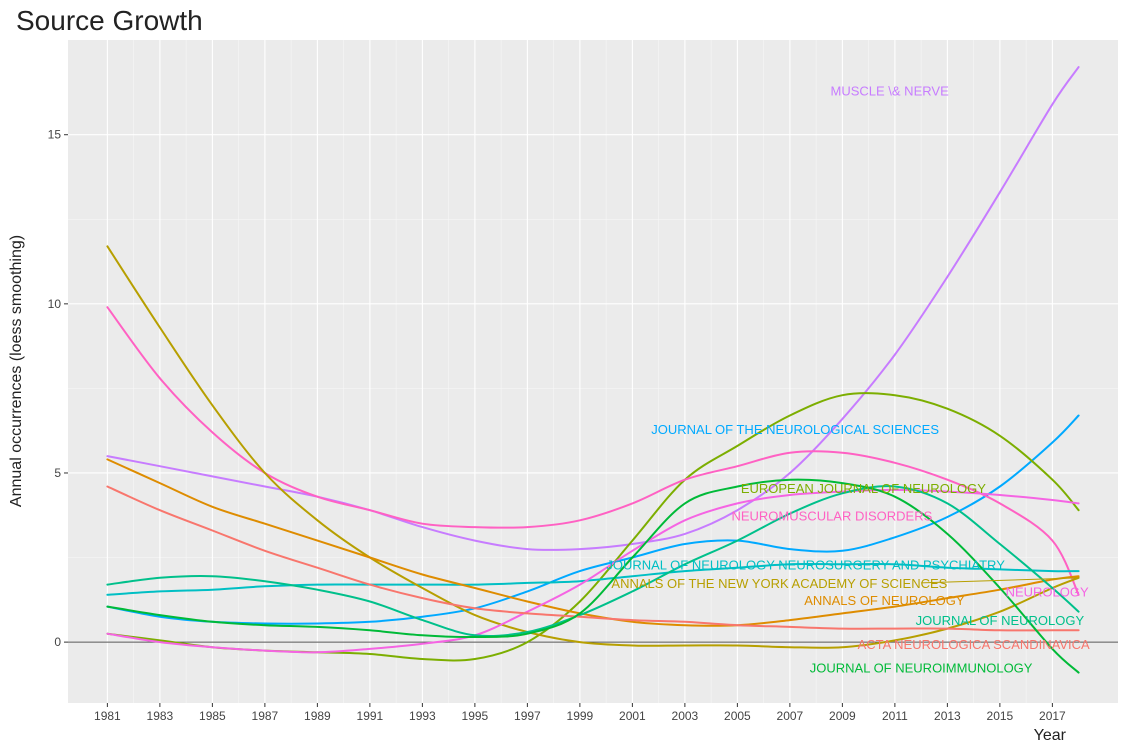 The height and width of the screenshot is (750, 1125). What do you see at coordinates (580, 716) in the screenshot?
I see `x-tick-label: 1999` at bounding box center [580, 716].